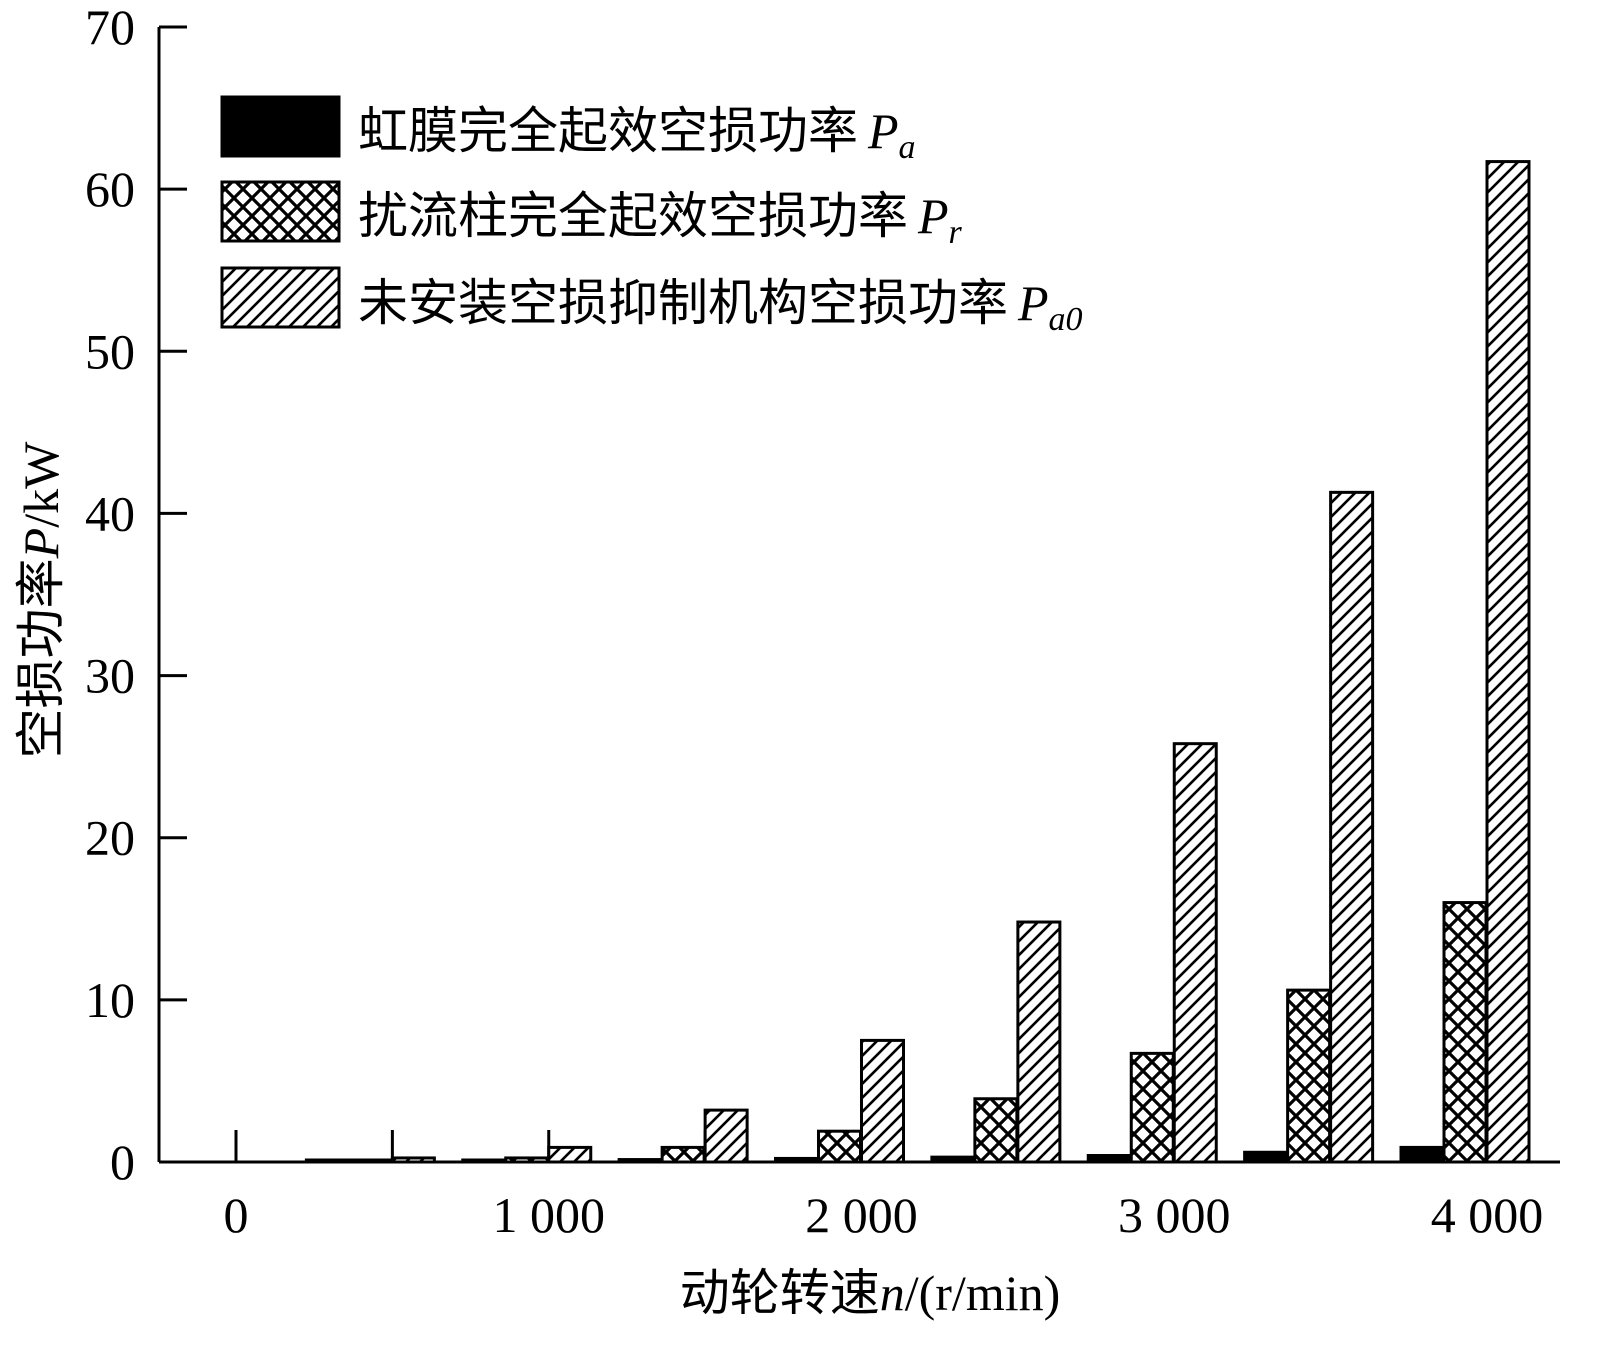 Image resolution: width=1608 pixels, height=1357 pixels. I want to click on legend-item-pa: 虹膜完全起效空损功率 Pa, so click(568, 130).